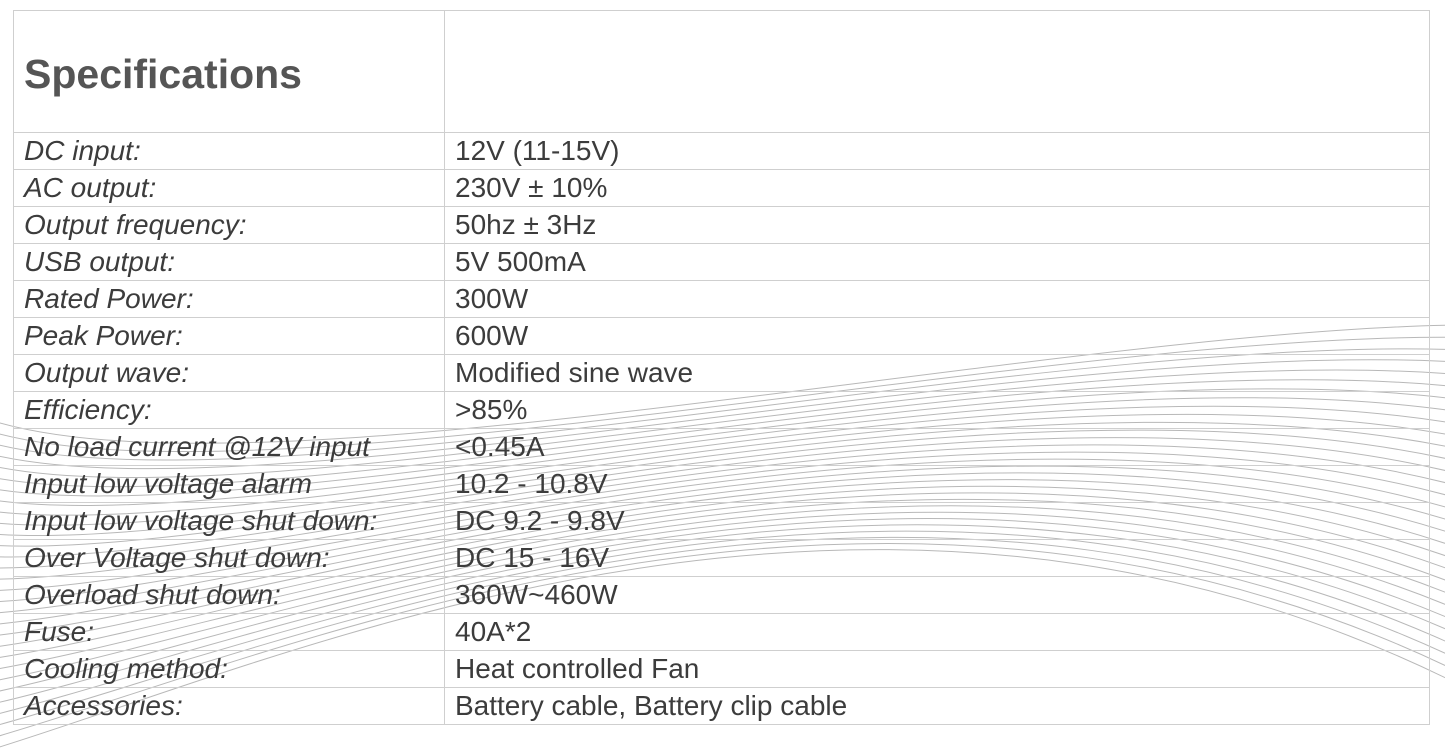 The height and width of the screenshot is (754, 1445). Describe the element at coordinates (937, 484) in the screenshot. I see `spec-value: 10.2 - 10.8V` at that location.